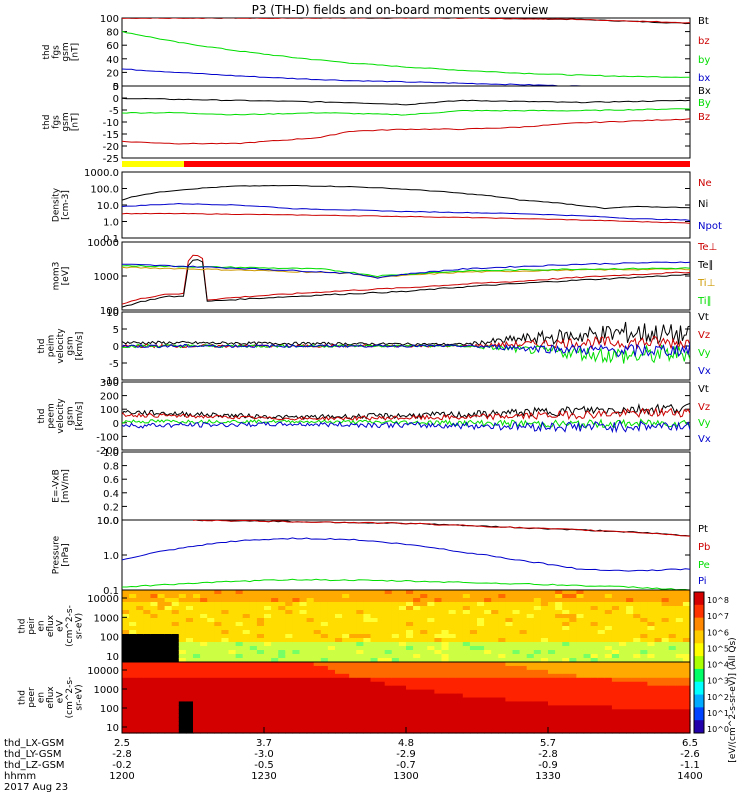  I want to click on colorbar-tick-label: 10^3, so click(718, 681).